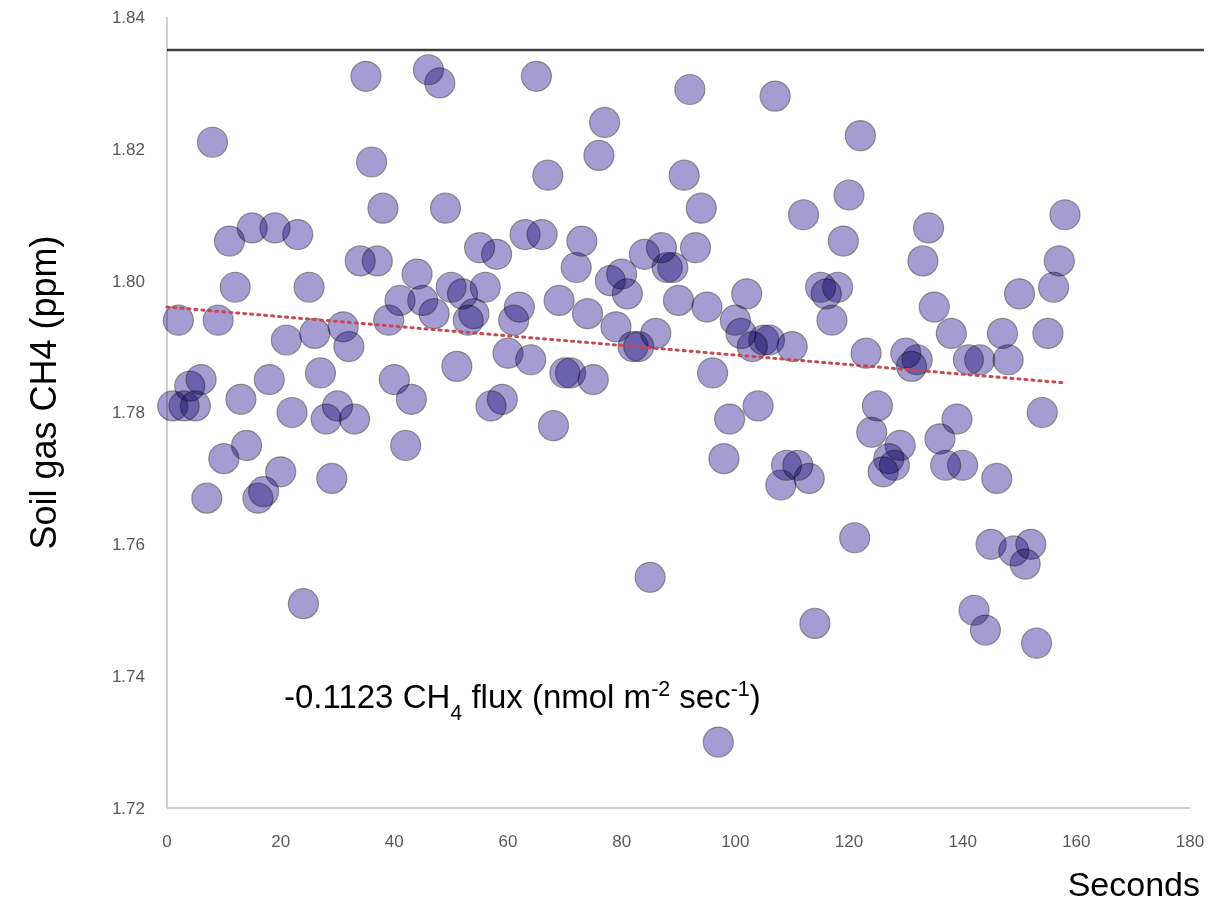  What do you see at coordinates (735, 841) in the screenshot?
I see `x-tick-label: 100` at bounding box center [735, 841].